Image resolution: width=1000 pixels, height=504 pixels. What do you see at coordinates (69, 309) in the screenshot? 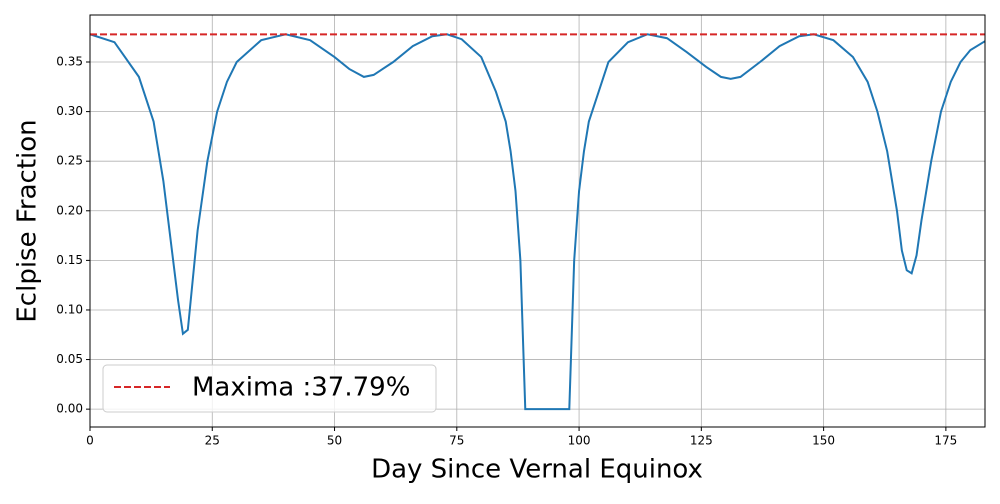
I see `y-tick-label: 0.10` at bounding box center [69, 309].